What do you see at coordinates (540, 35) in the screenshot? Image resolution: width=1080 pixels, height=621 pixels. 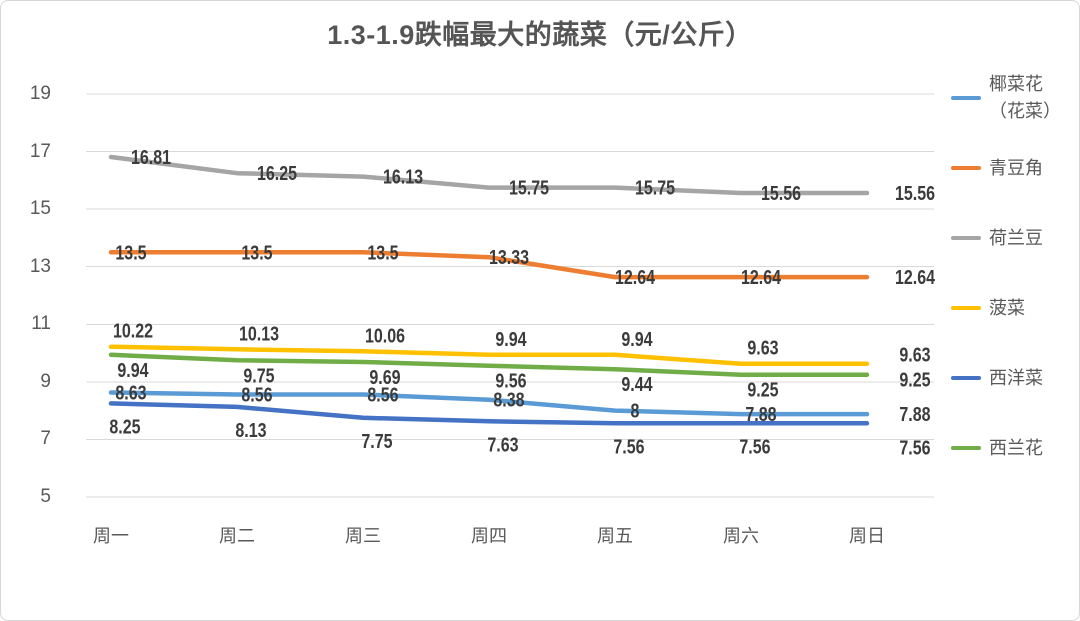 I see `chart-title: 1.3-1.9跌幅最大的蔬菜（元/公斤）` at bounding box center [540, 35].